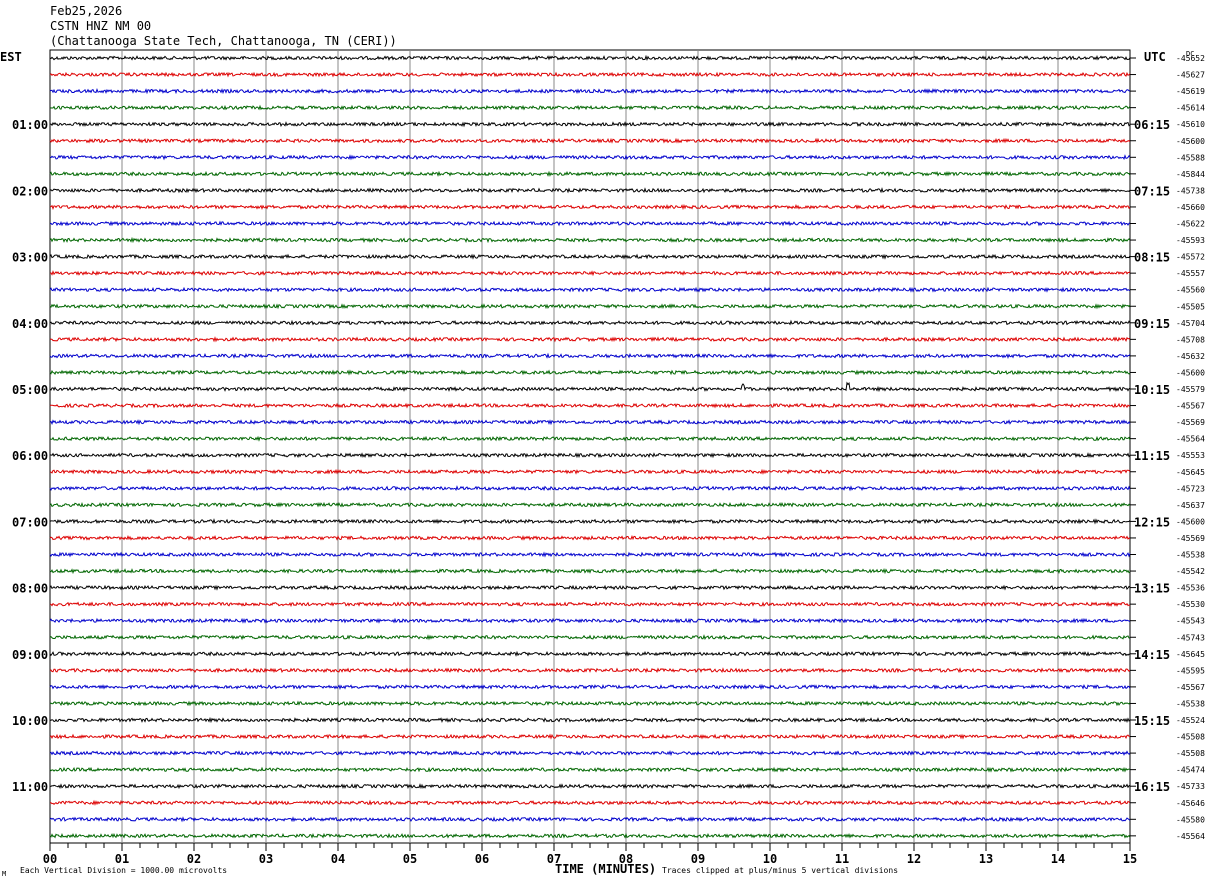 Image resolution: width=1210 pixels, height=886 pixels. I want to click on dc-offset-label: -45733, so click(1190, 786).